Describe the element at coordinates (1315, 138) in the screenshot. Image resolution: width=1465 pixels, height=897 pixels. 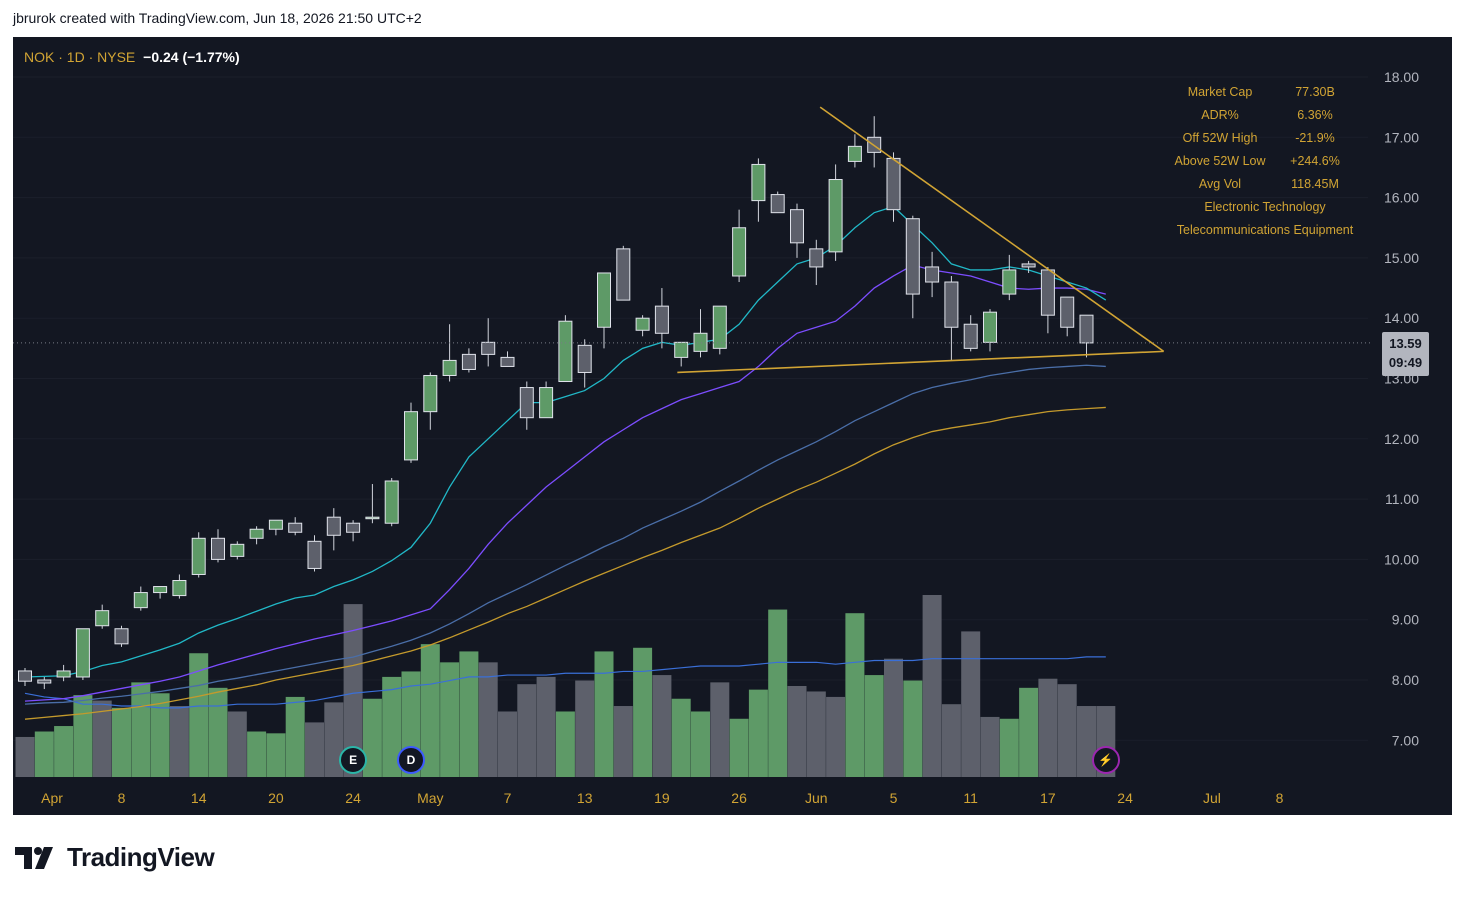
I see `stat-value: -21.9%` at that location.